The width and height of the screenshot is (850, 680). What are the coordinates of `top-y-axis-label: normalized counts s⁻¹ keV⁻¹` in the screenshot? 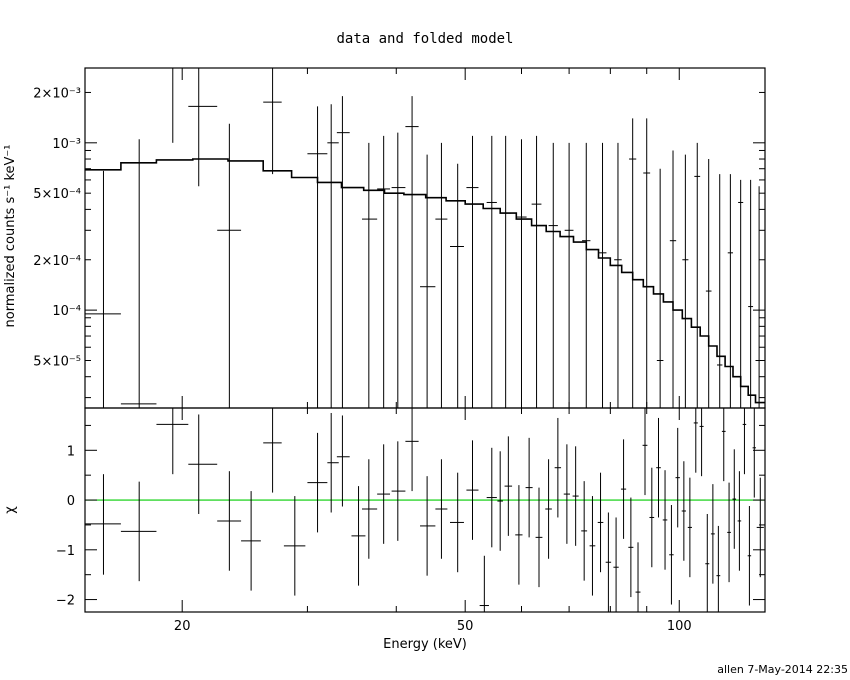 It's located at (10, 236).